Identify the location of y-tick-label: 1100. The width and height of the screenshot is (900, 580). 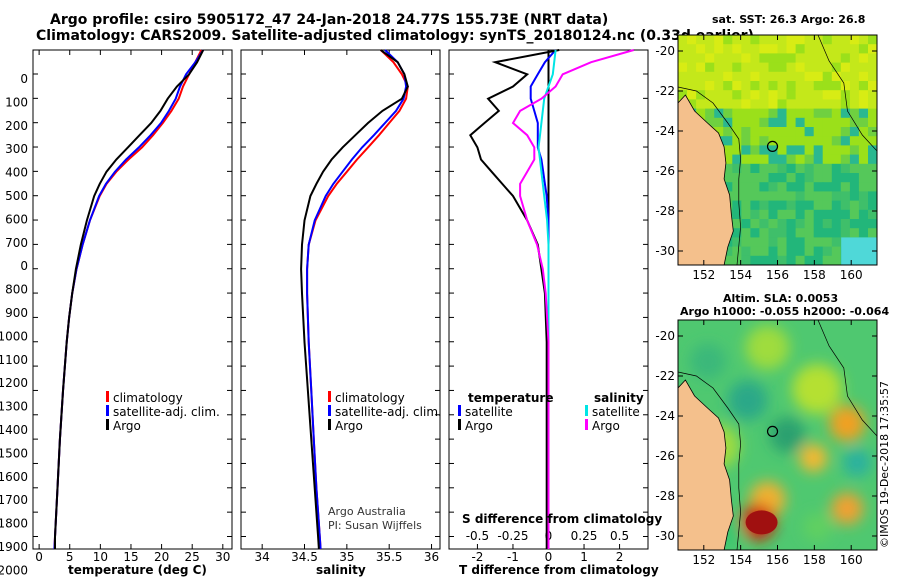
(14, 360).